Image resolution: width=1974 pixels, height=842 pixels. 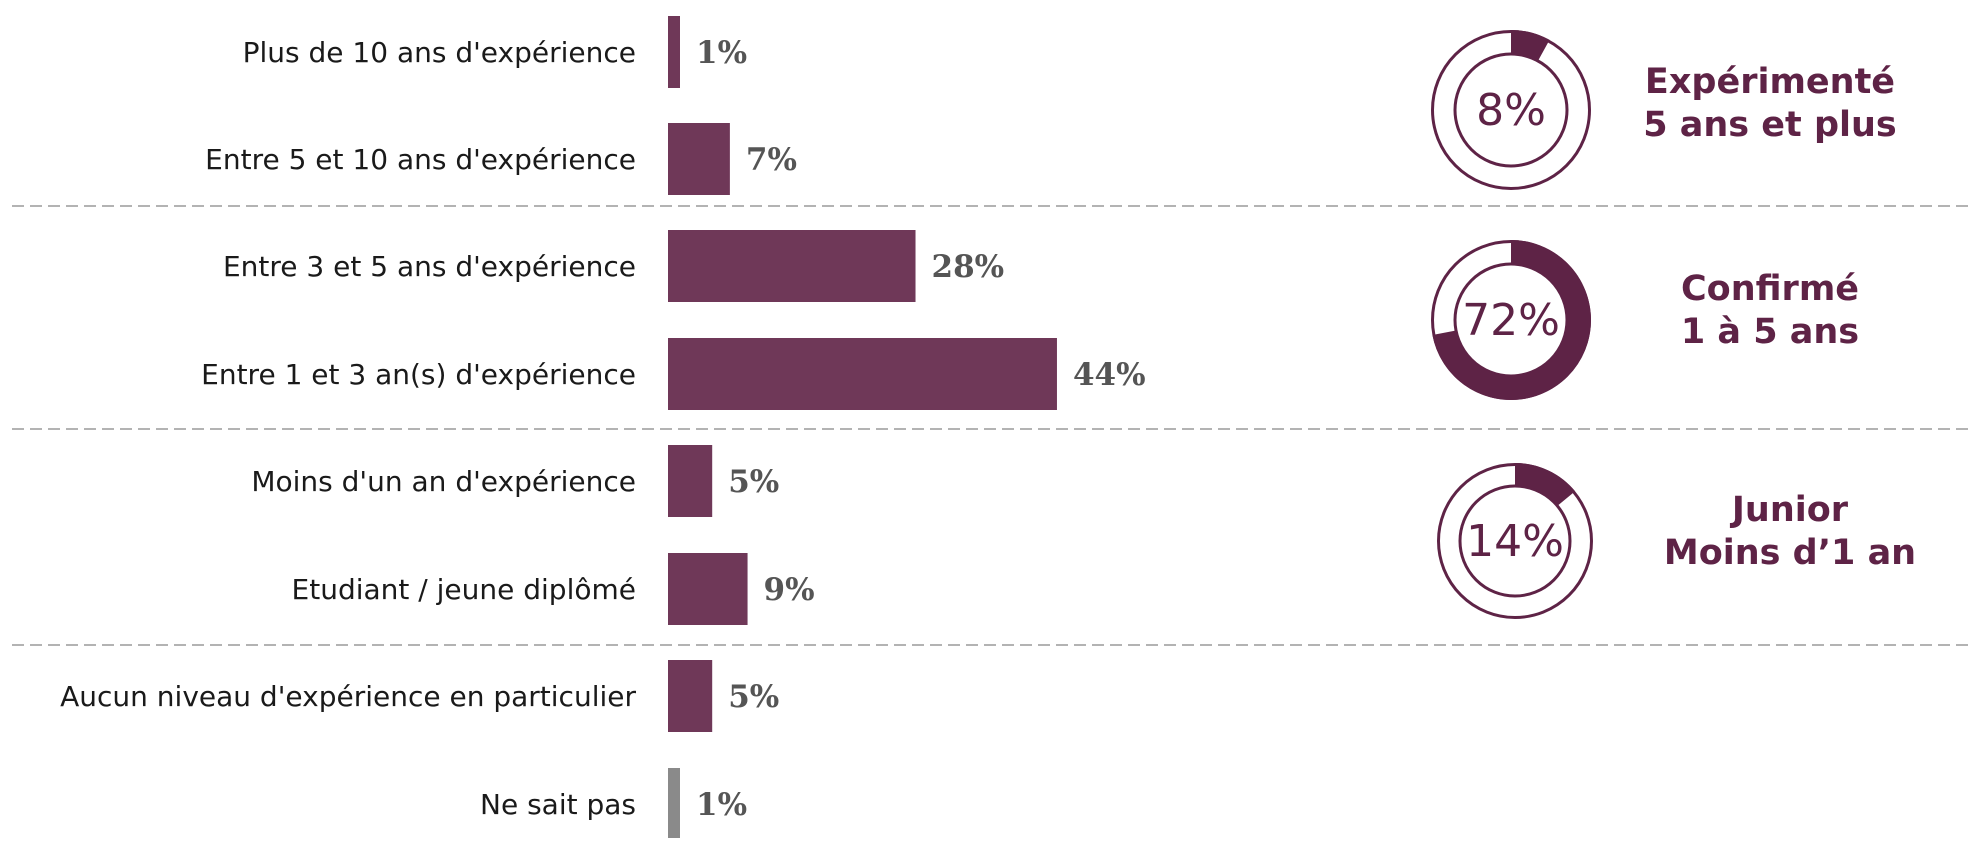 I want to click on category-label: Etudiant / jeune diplômé, so click(x=464, y=589).